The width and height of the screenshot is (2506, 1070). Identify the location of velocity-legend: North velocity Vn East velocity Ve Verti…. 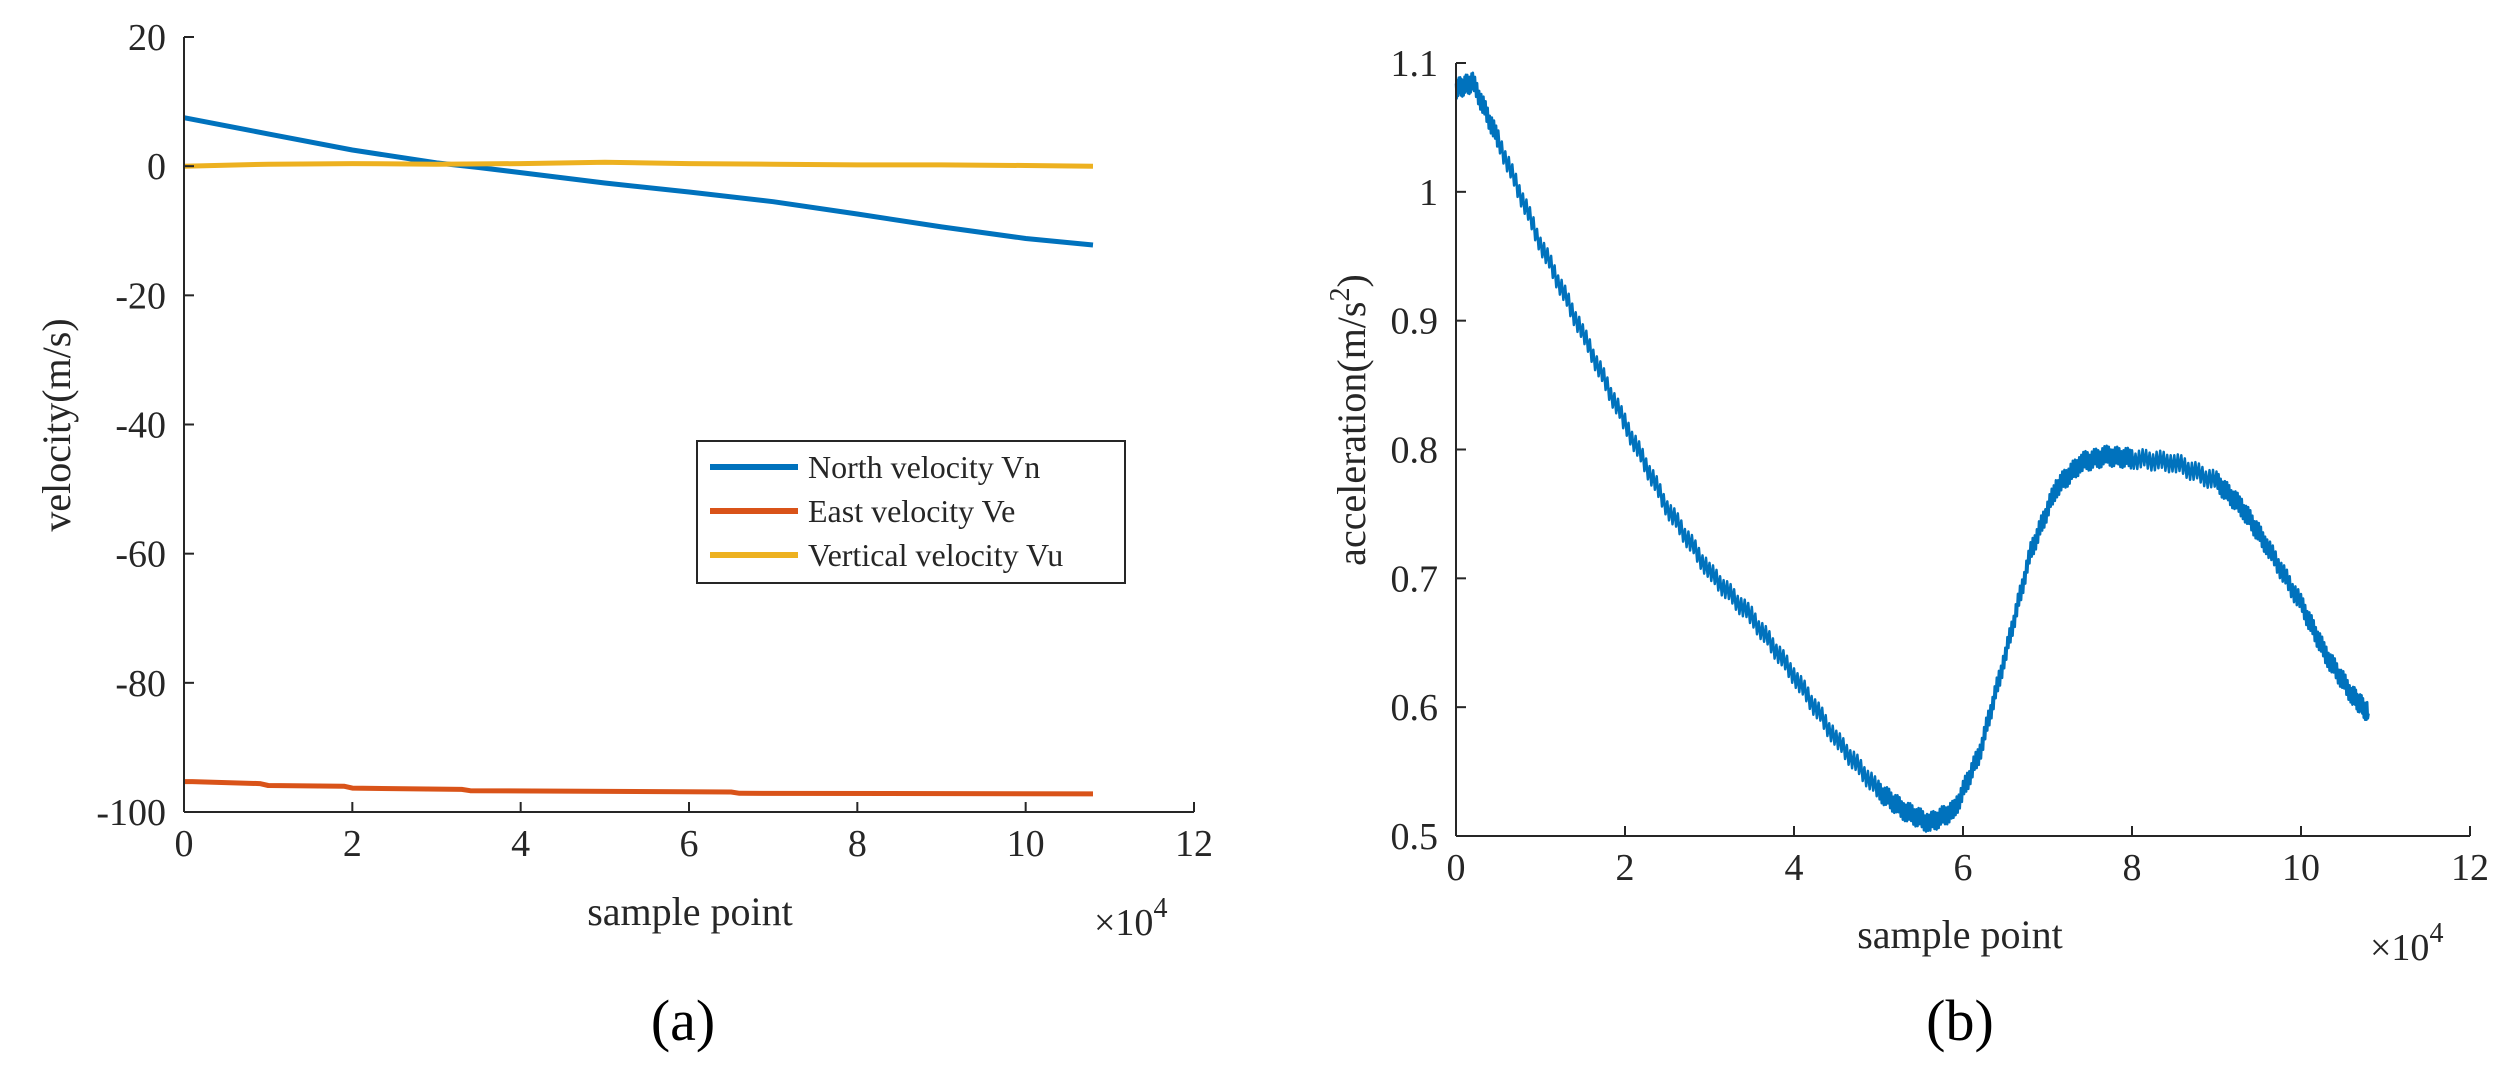
(911, 512).